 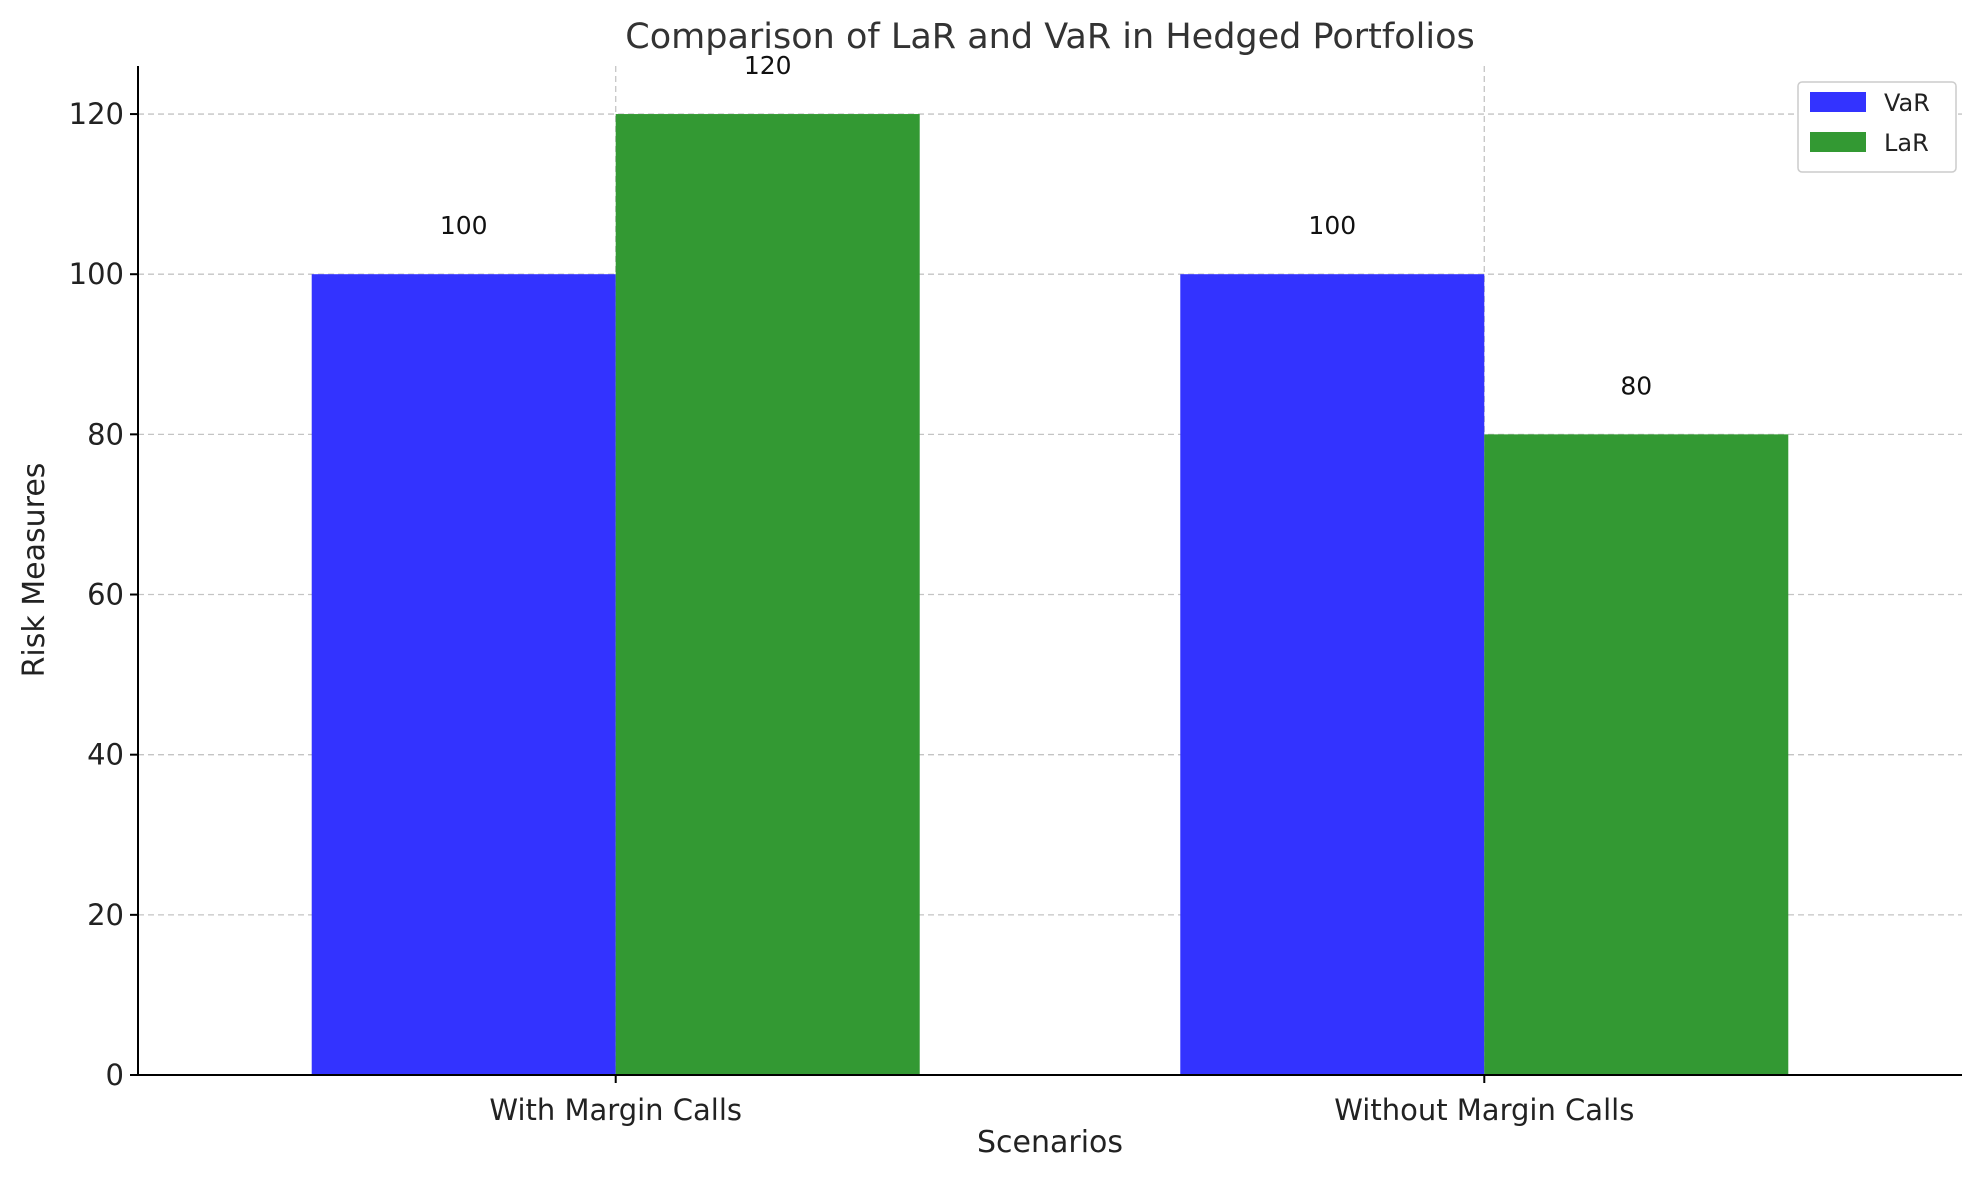 What do you see at coordinates (96, 114) in the screenshot?
I see `y-tick-label: 120` at bounding box center [96, 114].